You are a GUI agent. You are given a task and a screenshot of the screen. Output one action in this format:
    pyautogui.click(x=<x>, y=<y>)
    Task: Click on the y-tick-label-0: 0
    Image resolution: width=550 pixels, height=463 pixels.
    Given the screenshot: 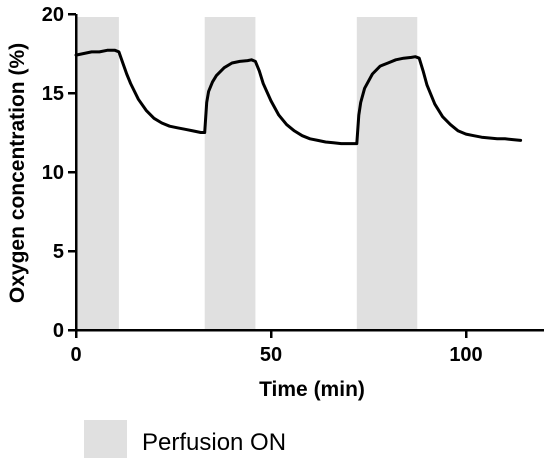 What is the action you would take?
    pyautogui.click(x=58, y=331)
    